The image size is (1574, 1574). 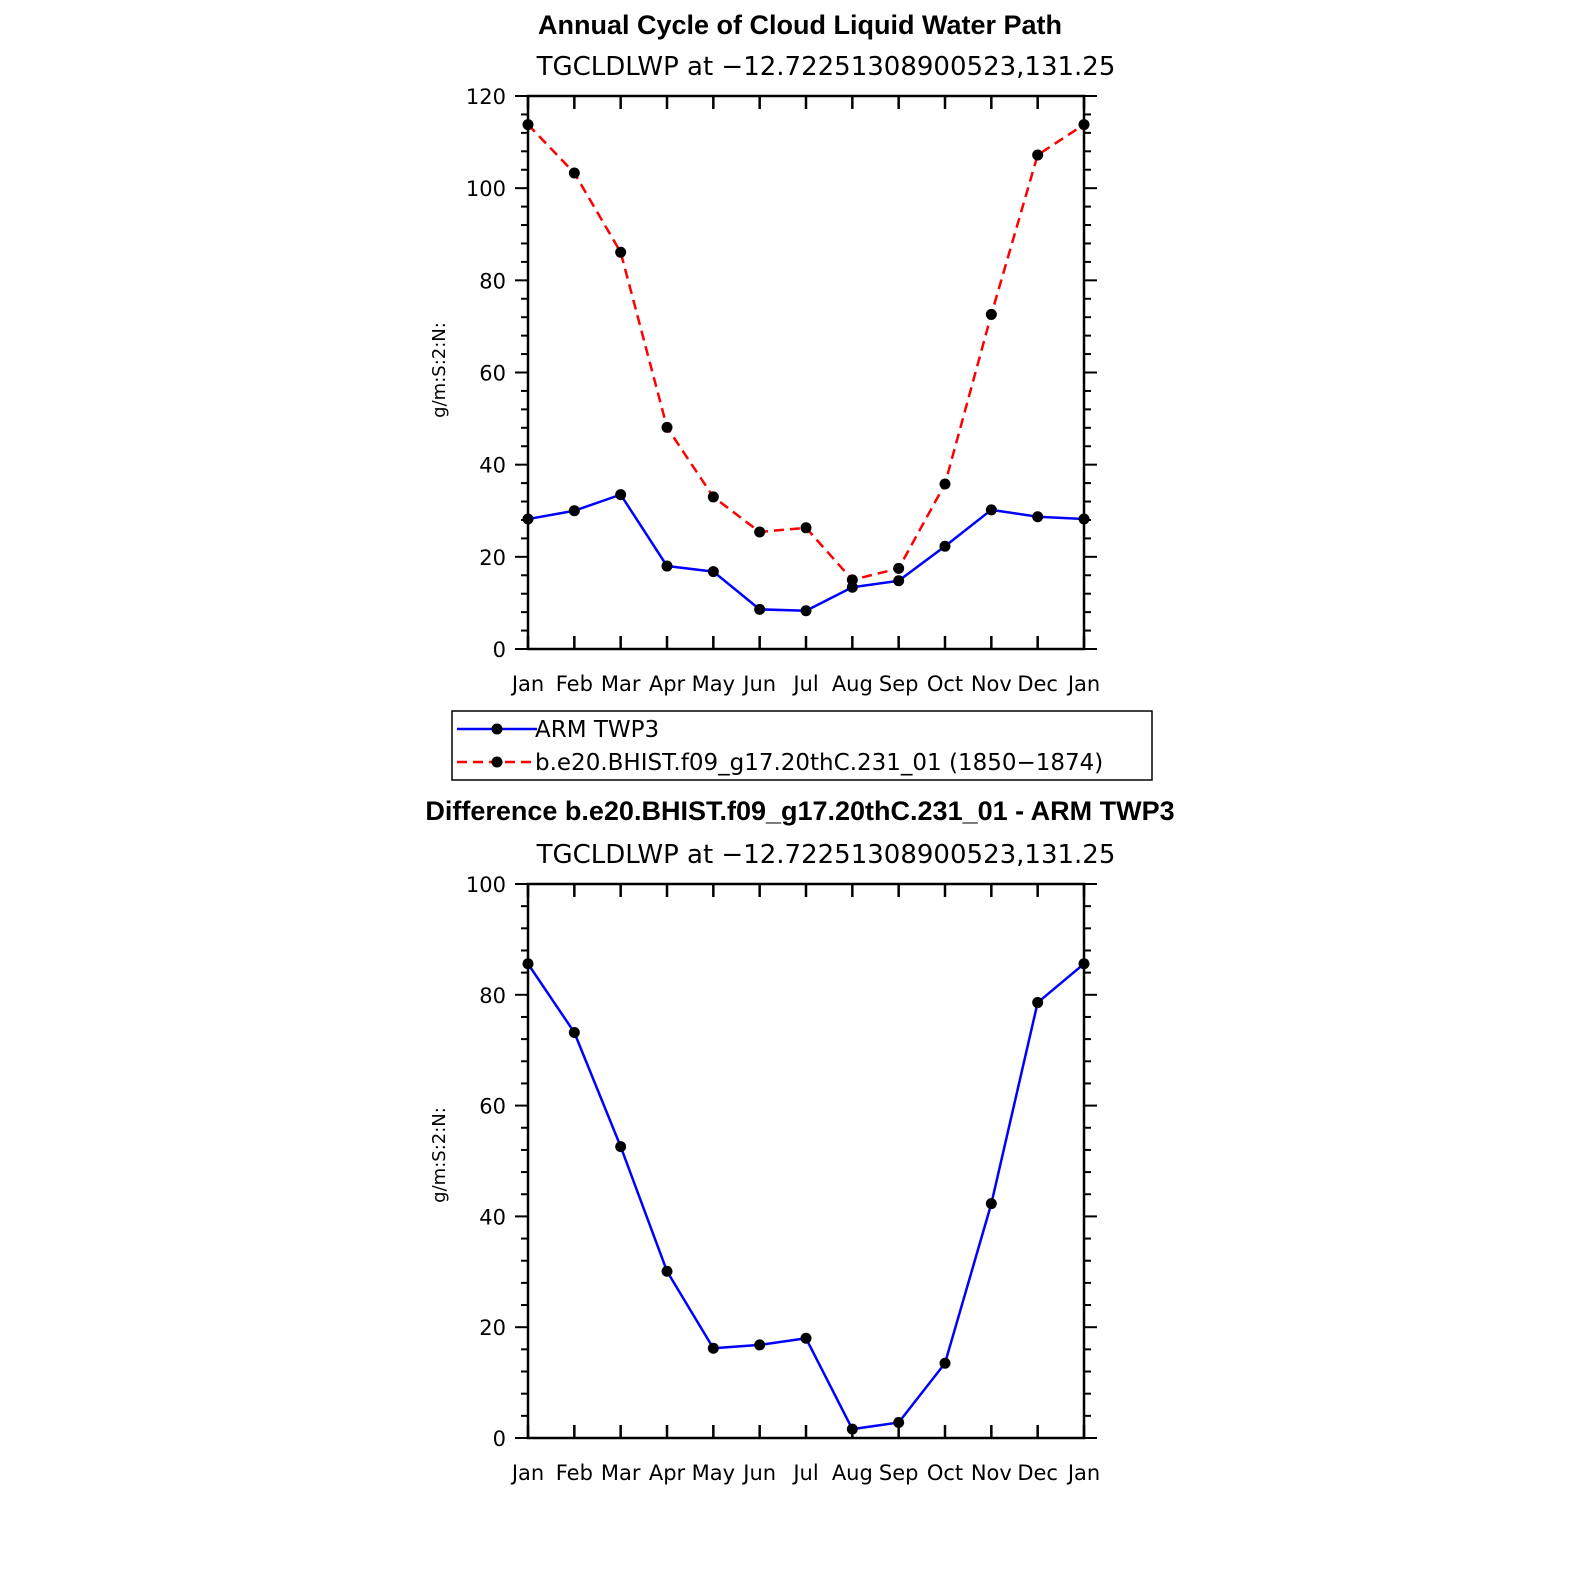 What do you see at coordinates (597, 730) in the screenshot?
I see `legend-label-arm: ARM TWP3` at bounding box center [597, 730].